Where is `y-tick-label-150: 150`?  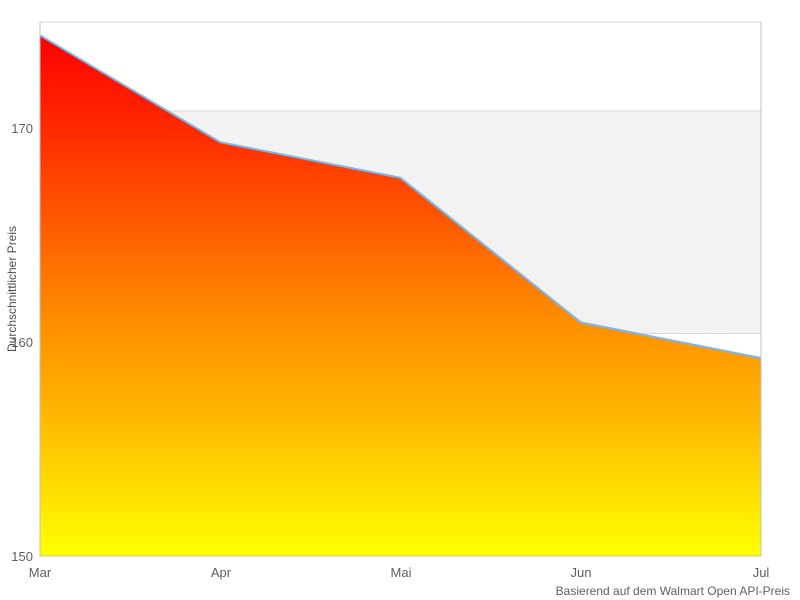
y-tick-label-150: 150 is located at coordinates (22, 556).